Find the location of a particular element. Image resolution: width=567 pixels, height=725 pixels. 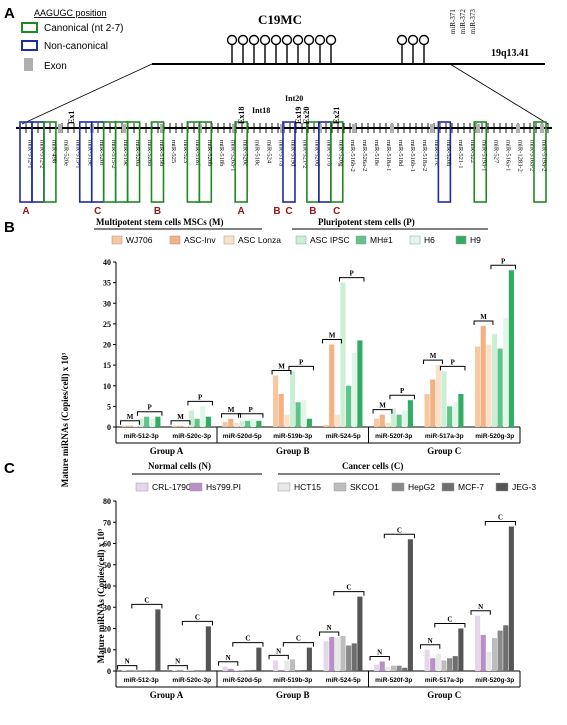

group-letter: C is located at coordinates (97, 211).